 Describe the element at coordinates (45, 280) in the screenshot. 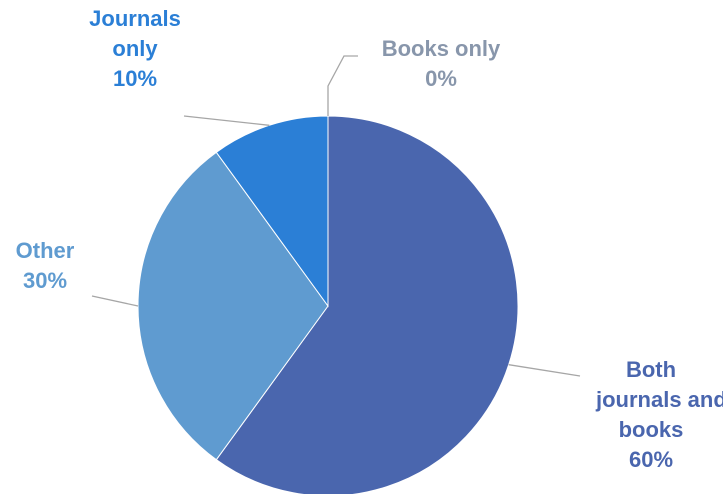

I see `slice-percent-label: 30%` at that location.